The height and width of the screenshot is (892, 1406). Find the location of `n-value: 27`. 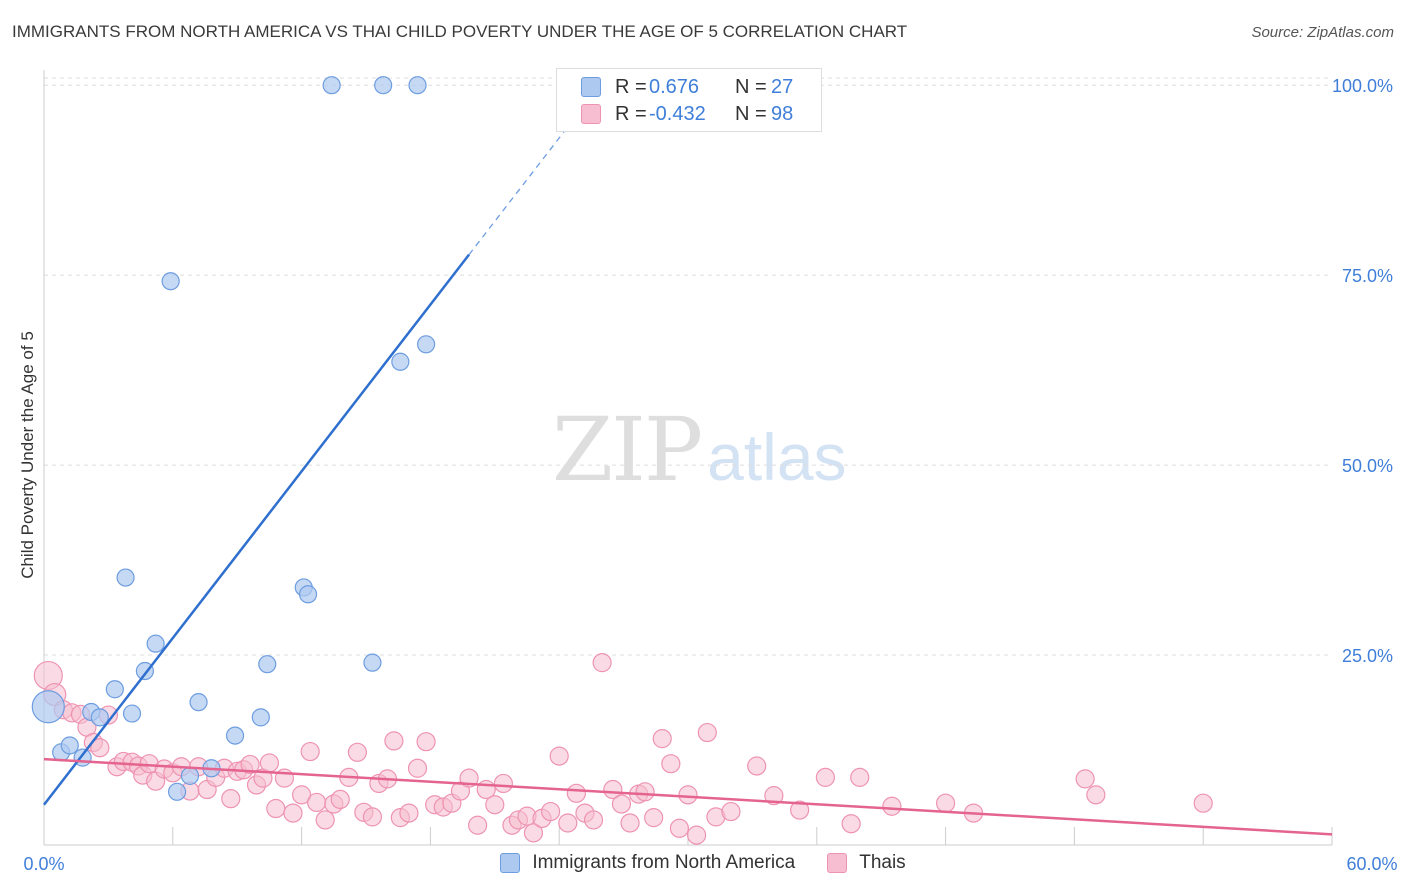

n-value: 27 is located at coordinates (782, 86).